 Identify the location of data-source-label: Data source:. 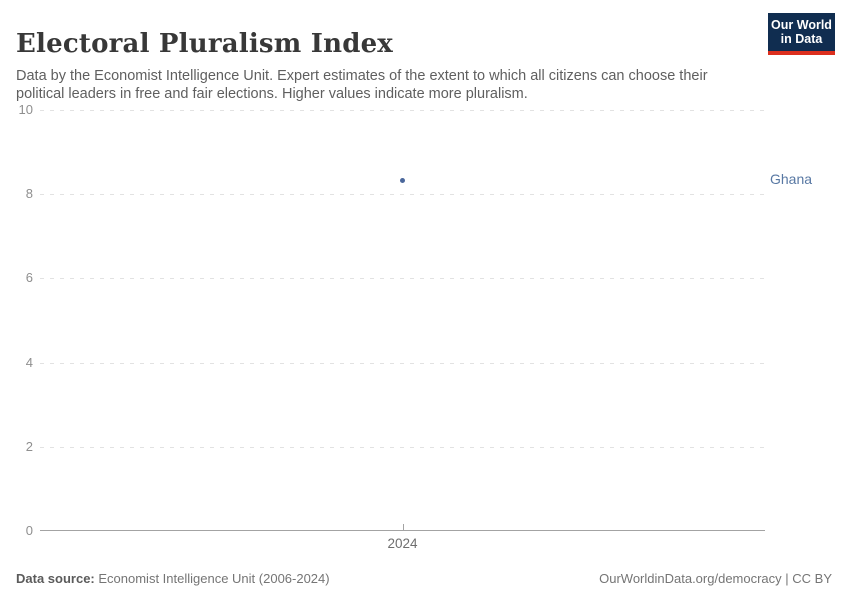
(55, 578).